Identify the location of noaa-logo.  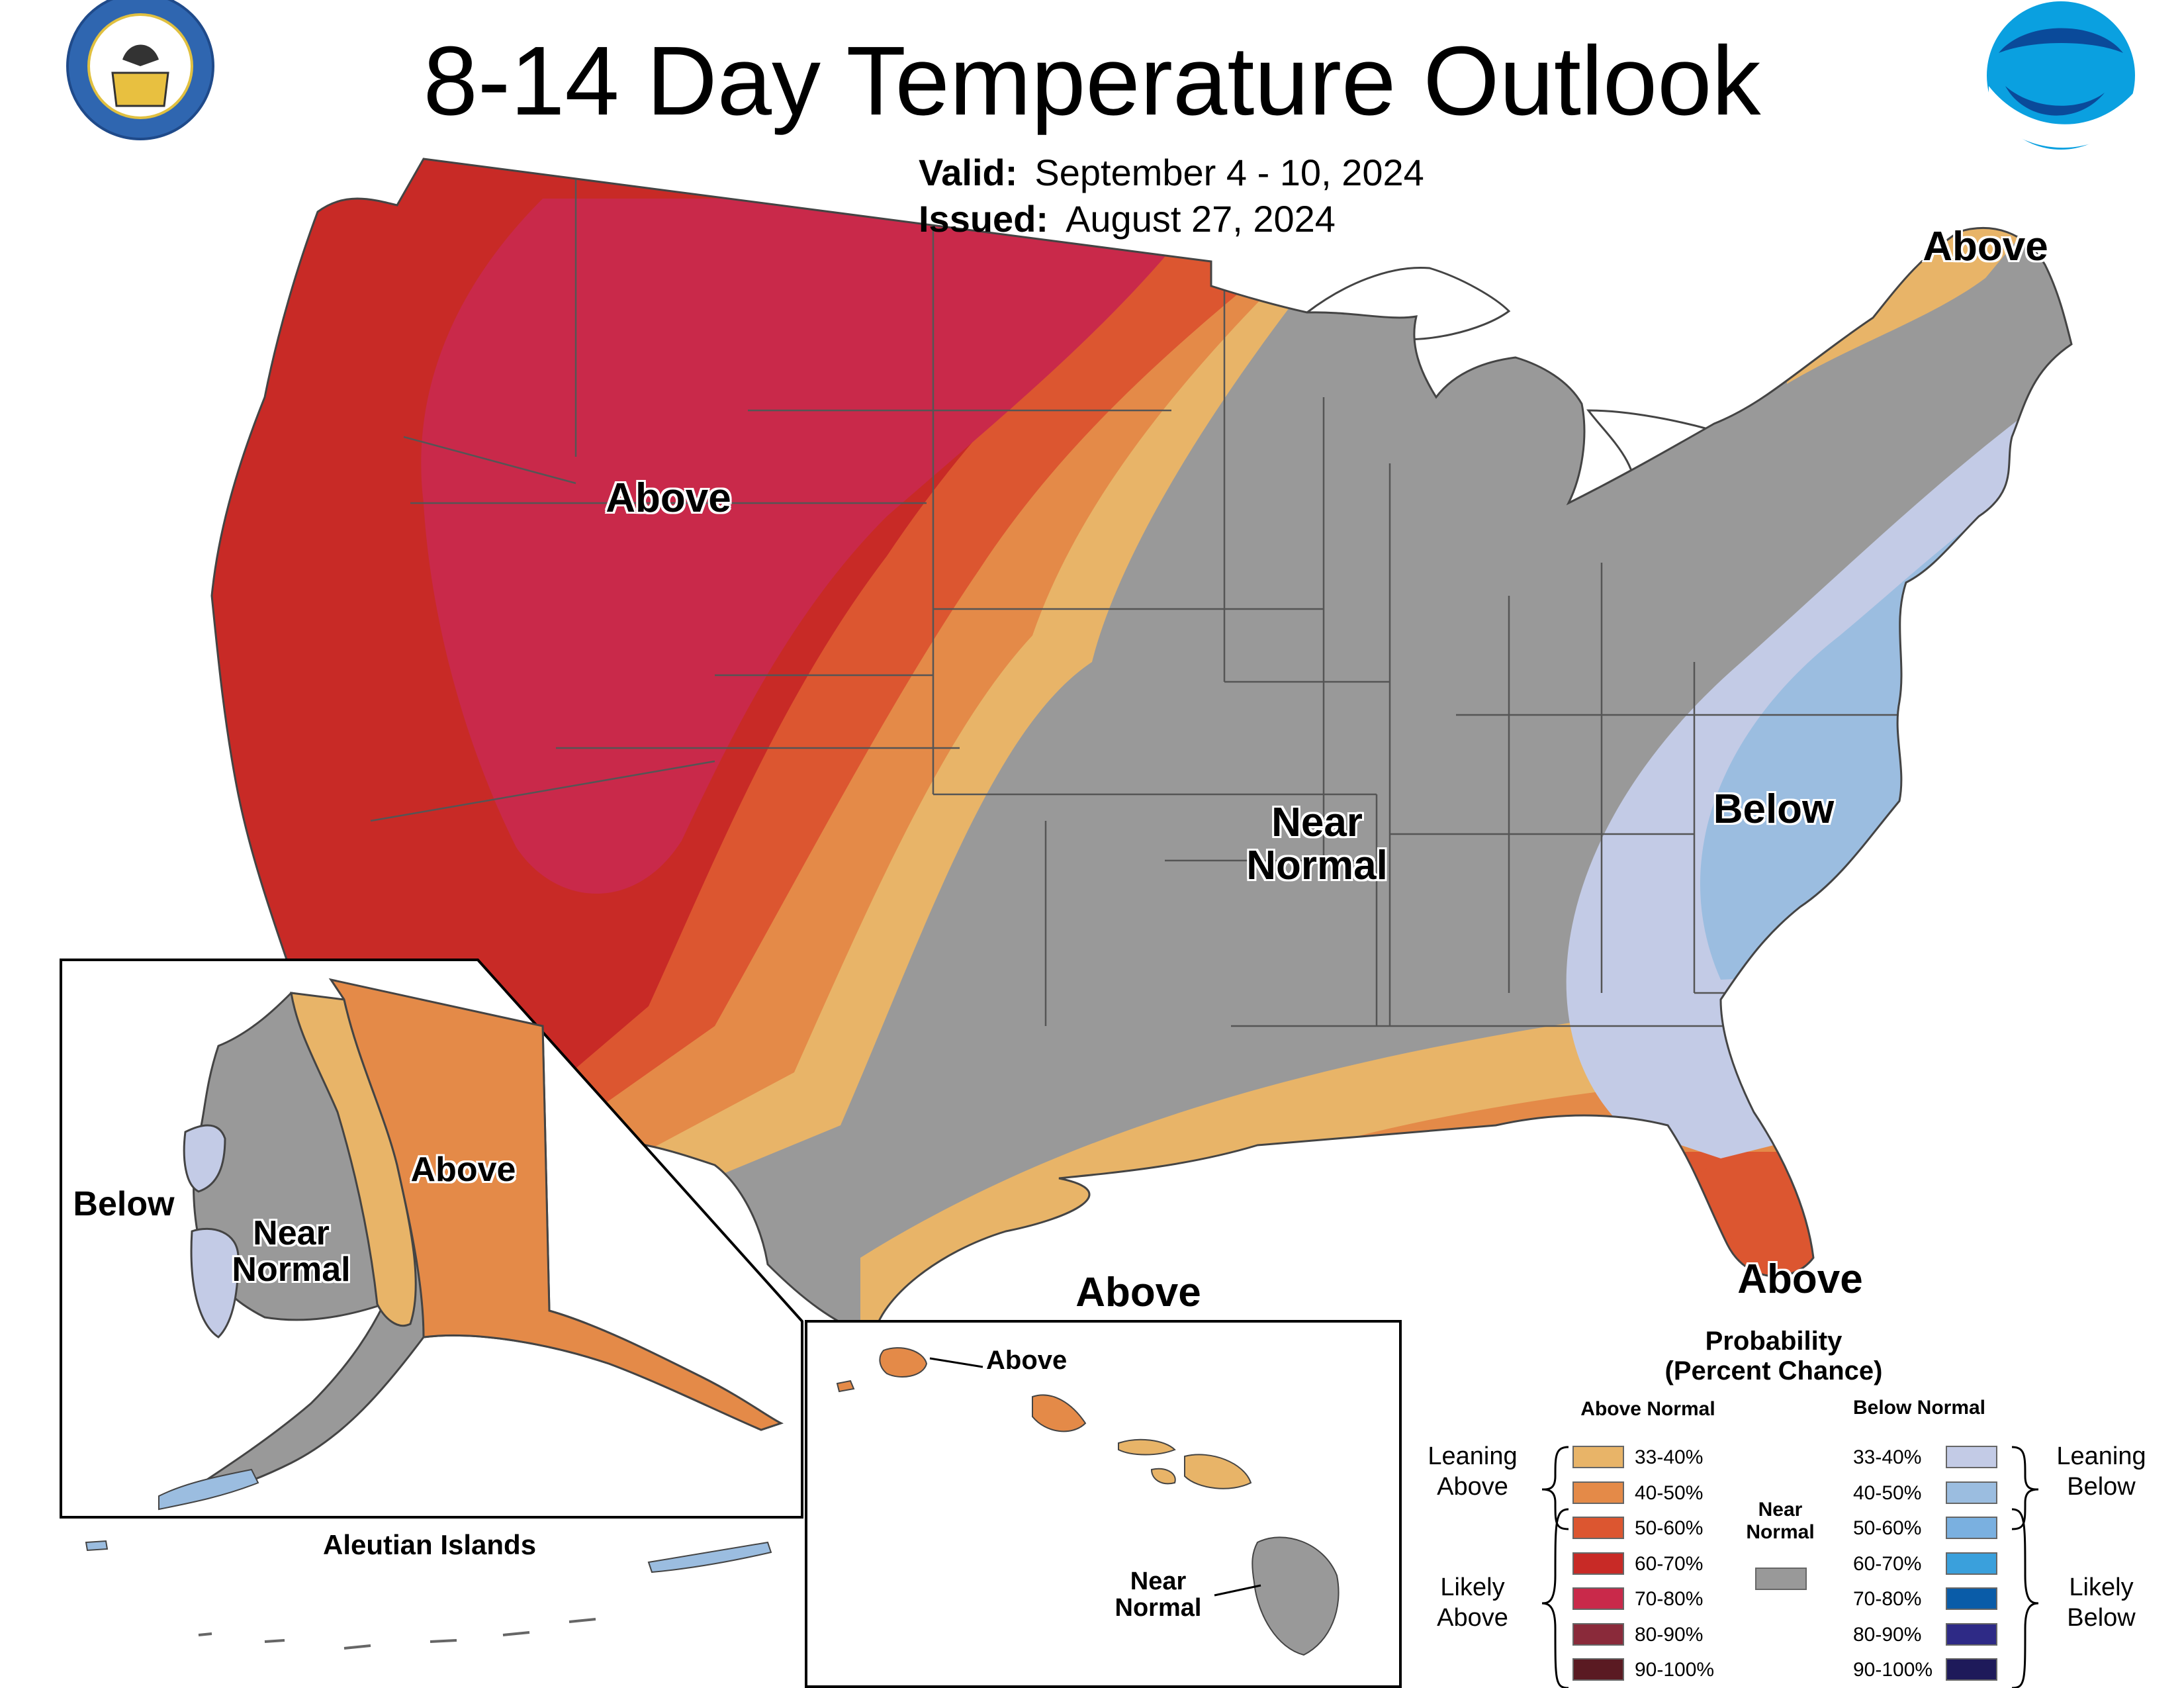
(2061, 75).